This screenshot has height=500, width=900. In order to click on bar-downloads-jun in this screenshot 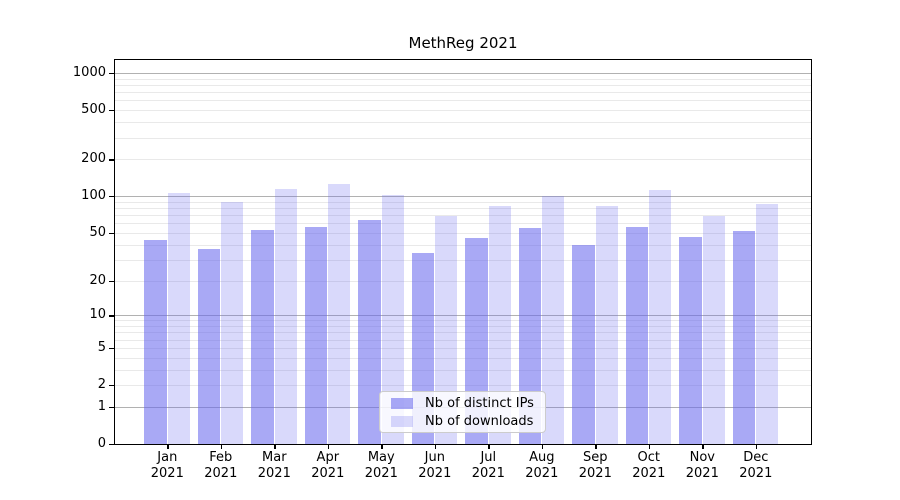, I will do `click(446, 329)`.